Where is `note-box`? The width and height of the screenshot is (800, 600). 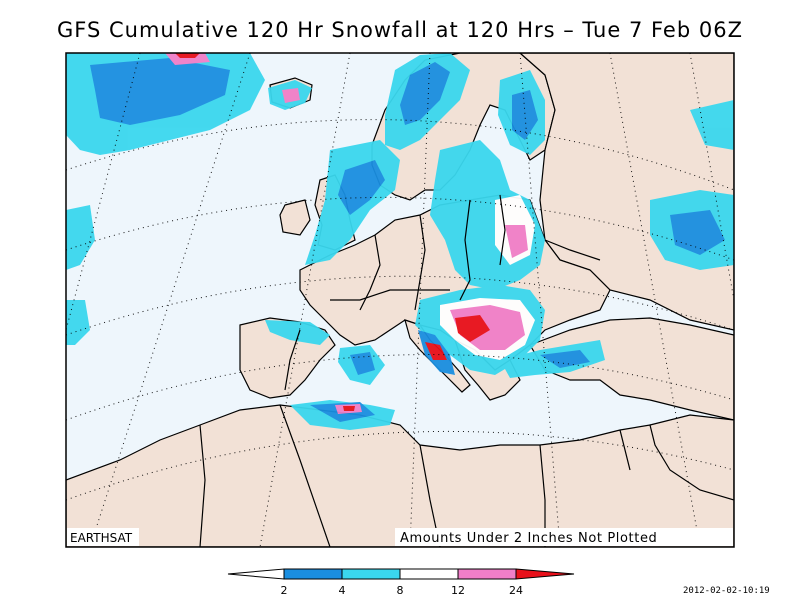 note-box is located at coordinates (564, 537).